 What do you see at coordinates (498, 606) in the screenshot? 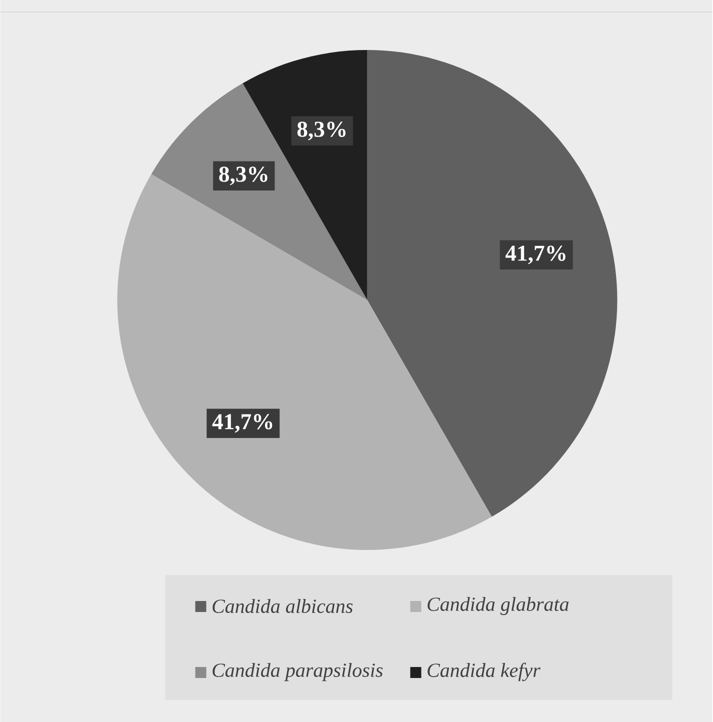
I see `legend-label: Candida glabrata` at bounding box center [498, 606].